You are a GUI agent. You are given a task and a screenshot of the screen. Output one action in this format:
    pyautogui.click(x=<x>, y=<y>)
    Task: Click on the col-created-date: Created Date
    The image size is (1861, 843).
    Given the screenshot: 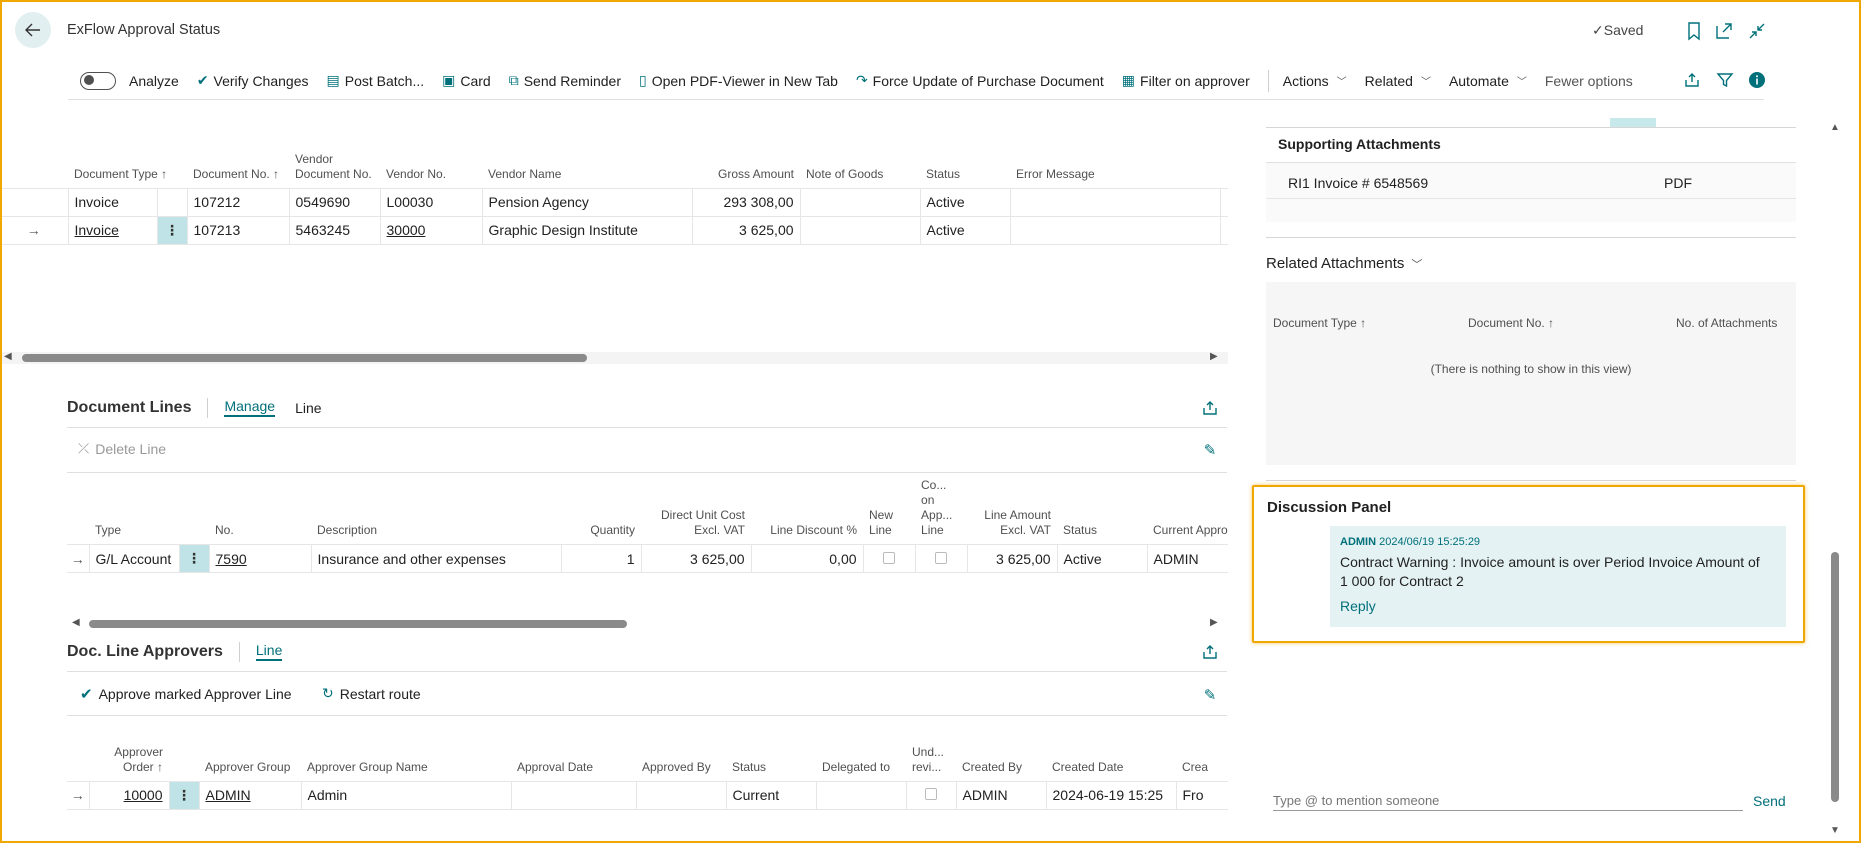 What is the action you would take?
    pyautogui.click(x=1088, y=766)
    